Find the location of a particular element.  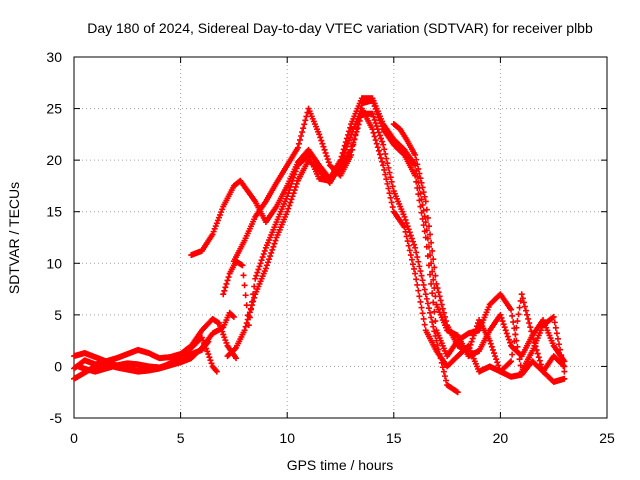

y-tick-label: 10 is located at coordinates (54, 263).